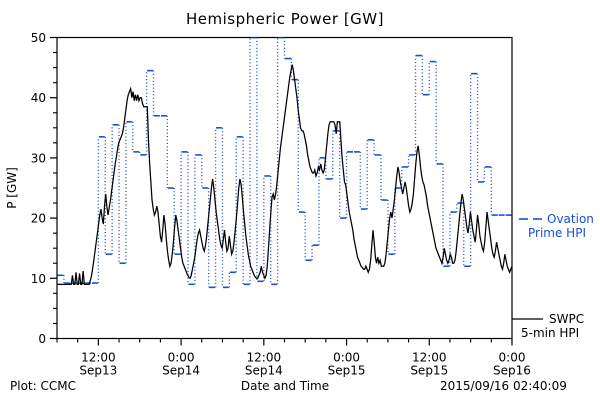 The width and height of the screenshot is (600, 400). What do you see at coordinates (570, 219) in the screenshot?
I see `legend-label-ovation-prime-line1: Ovation` at bounding box center [570, 219].